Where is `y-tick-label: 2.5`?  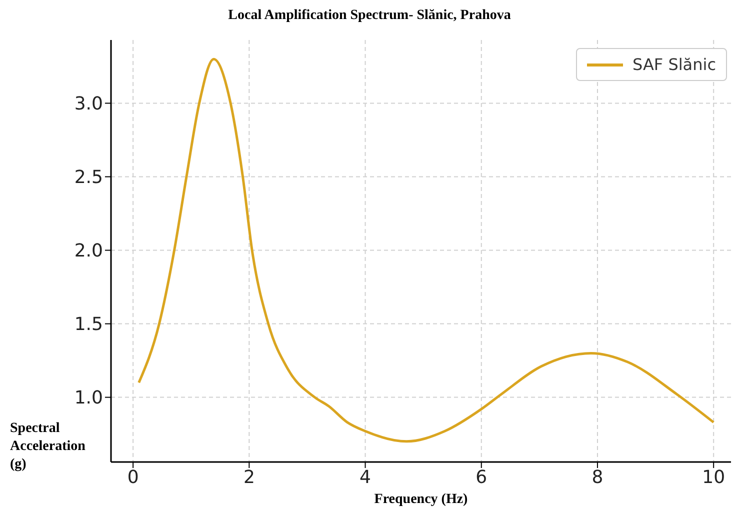 y-tick-label: 2.5 is located at coordinates (88, 177).